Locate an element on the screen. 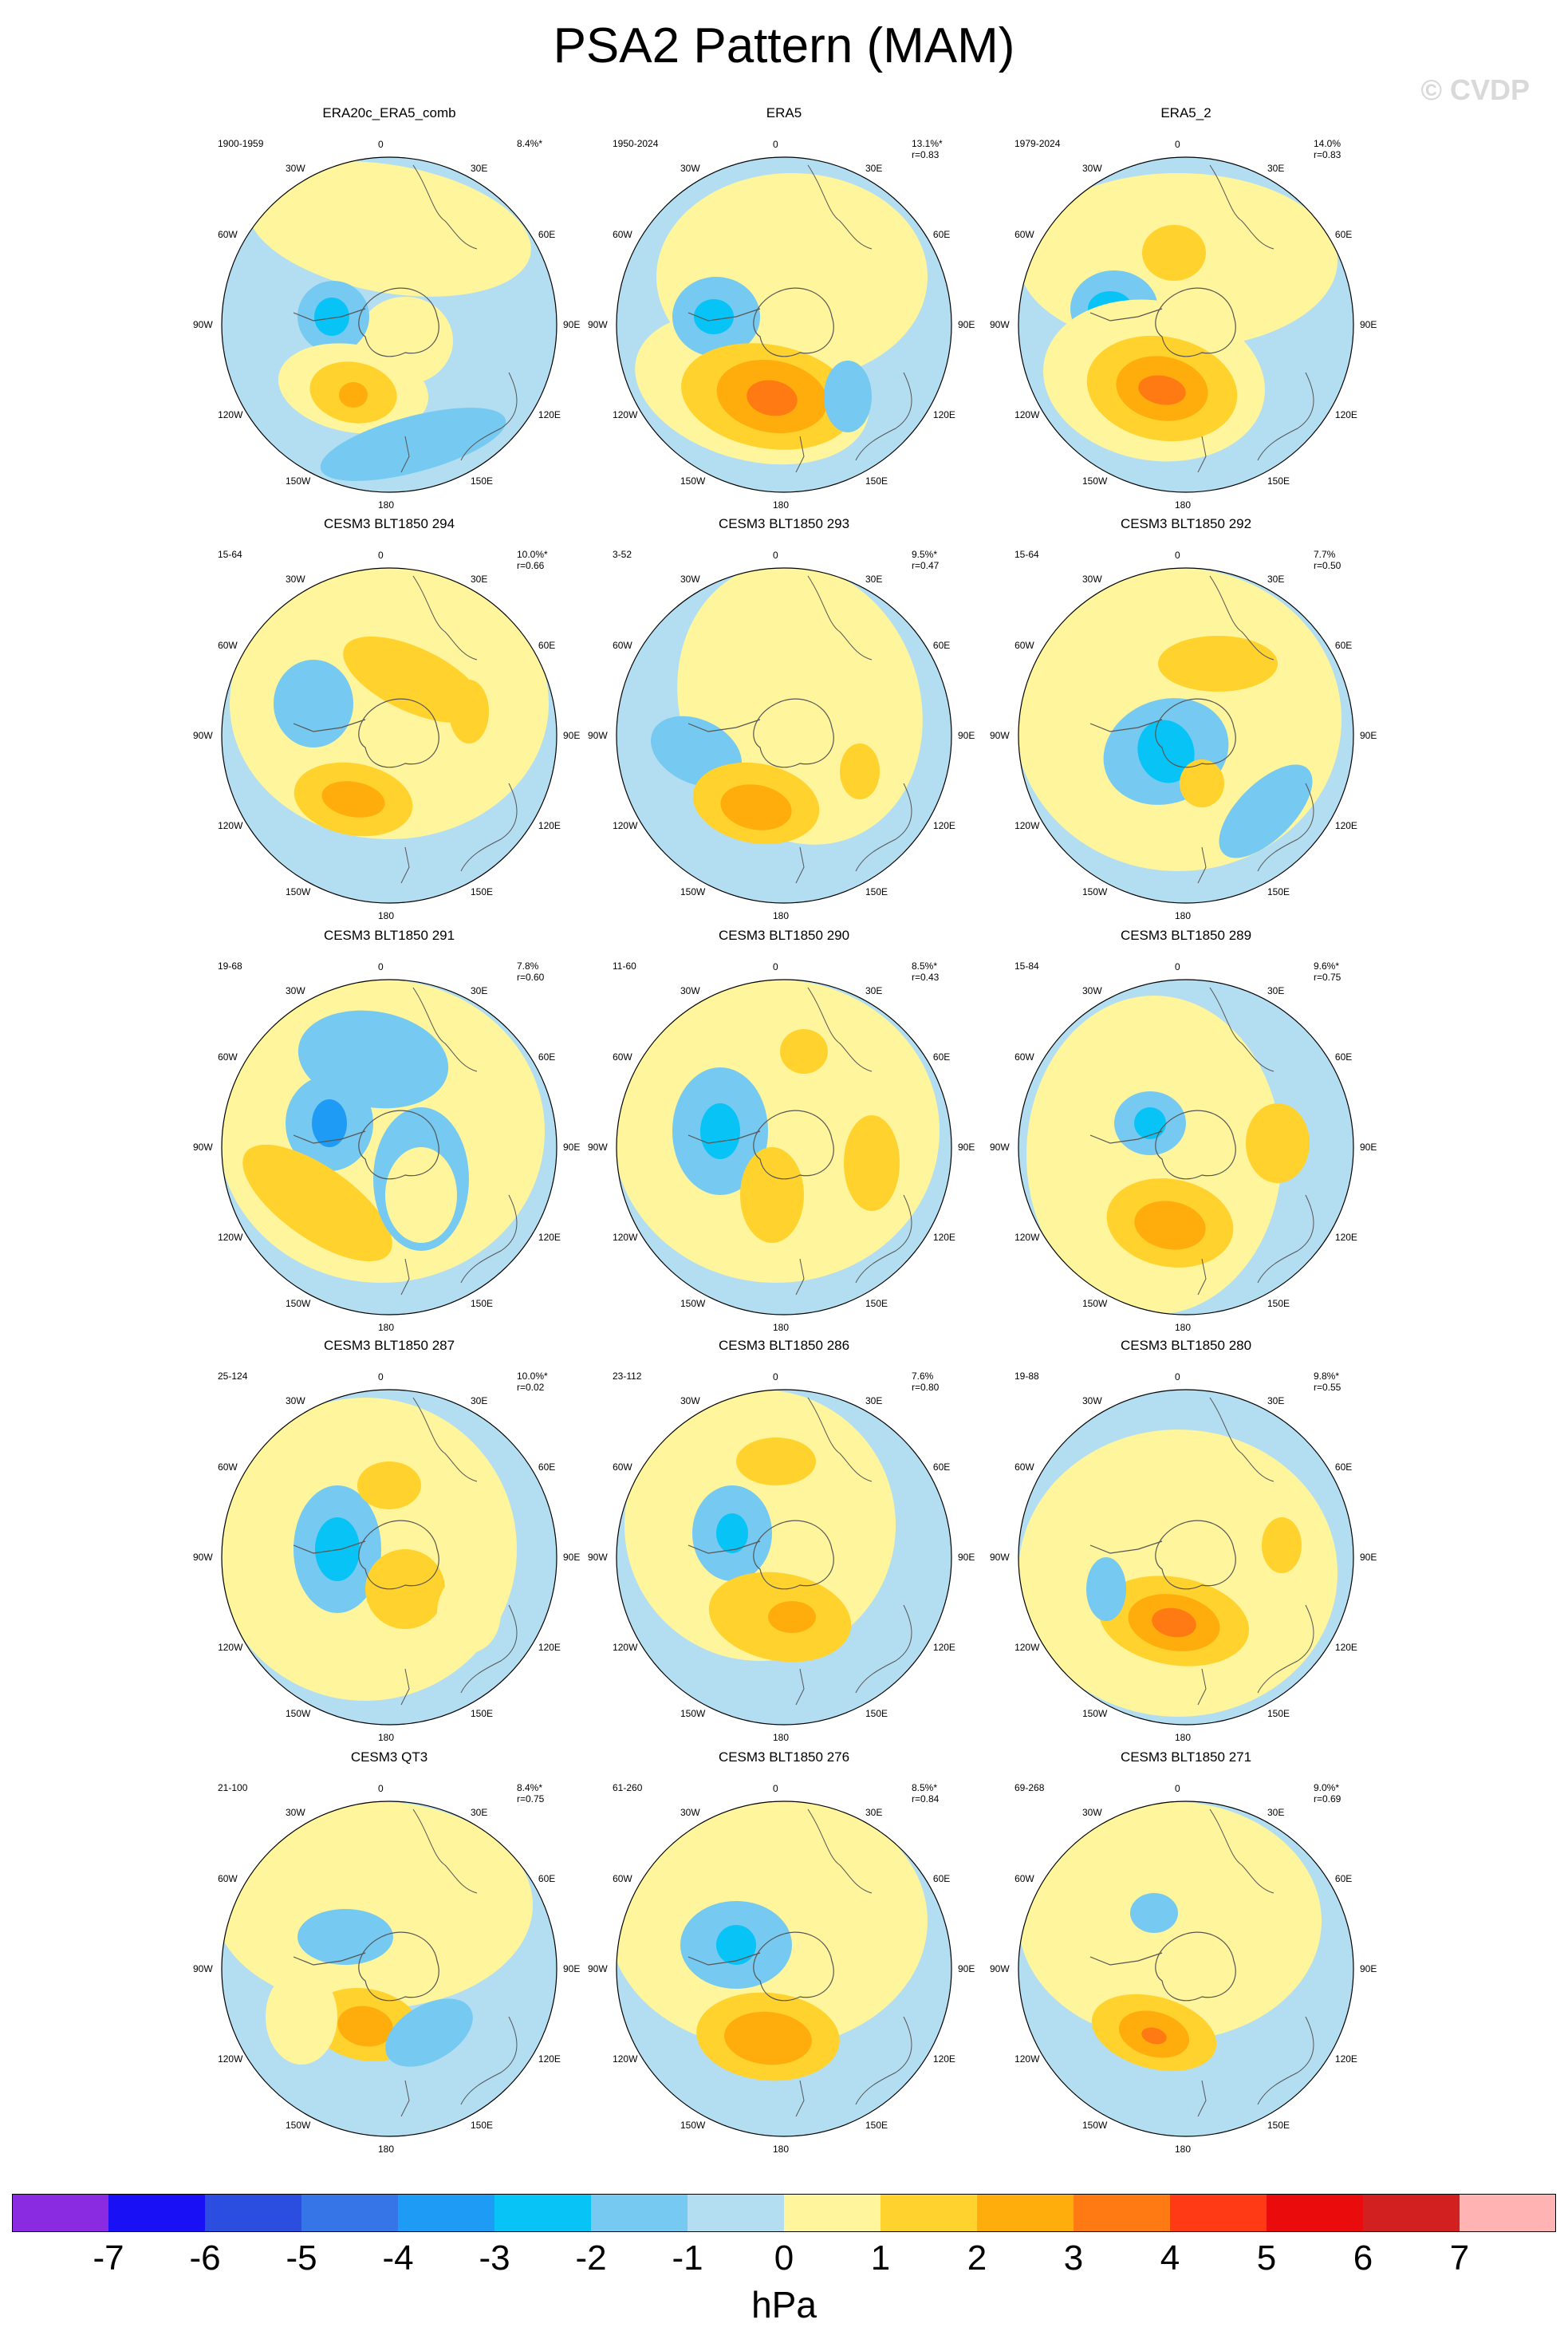 The width and height of the screenshot is (1568, 2335). panel-correlation: r=0.55 is located at coordinates (1327, 1387).